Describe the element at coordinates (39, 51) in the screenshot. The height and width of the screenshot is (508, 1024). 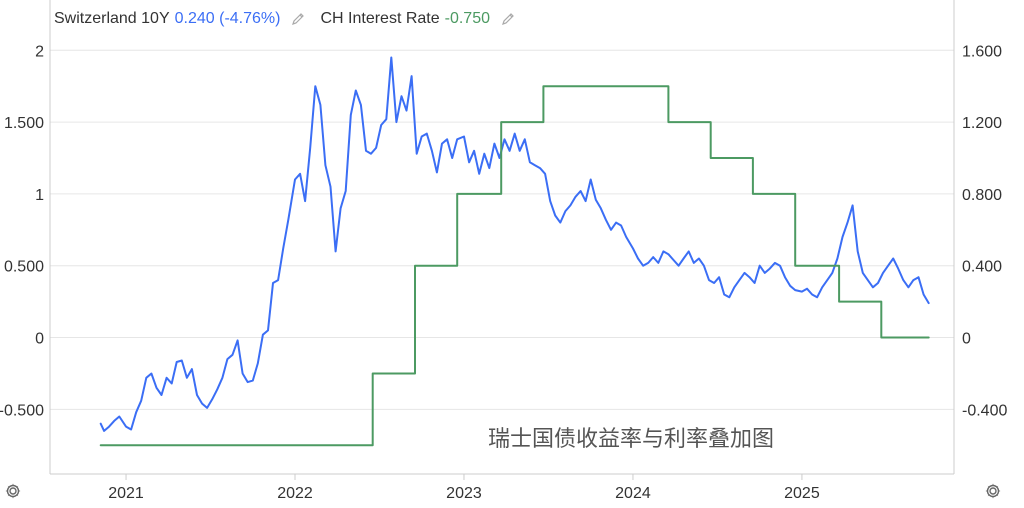
I see `left-tick-label: 2` at that location.